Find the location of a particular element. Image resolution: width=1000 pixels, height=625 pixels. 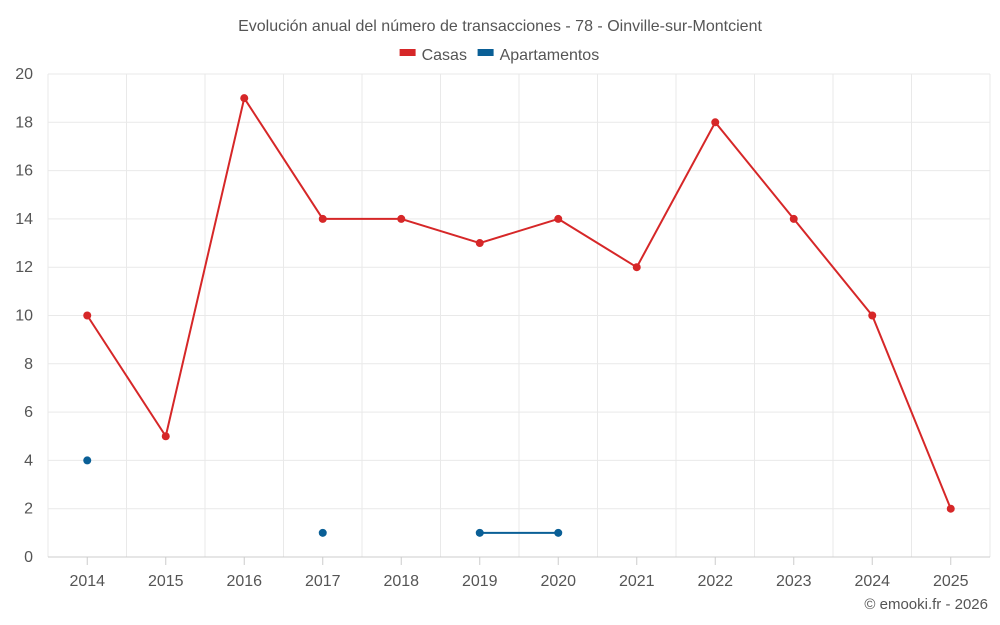

y-tick-label: 4 is located at coordinates (28, 460).